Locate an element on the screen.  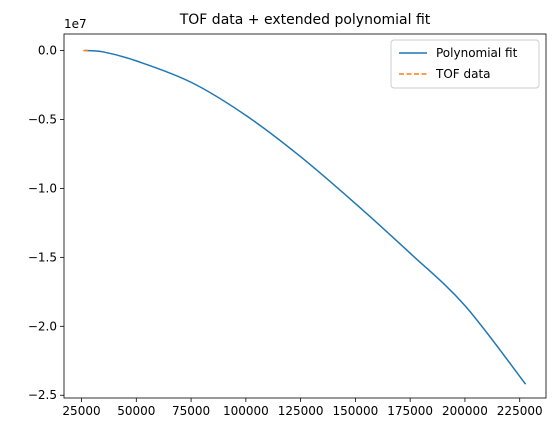
x-tick-label: 25000 is located at coordinates (81, 411).